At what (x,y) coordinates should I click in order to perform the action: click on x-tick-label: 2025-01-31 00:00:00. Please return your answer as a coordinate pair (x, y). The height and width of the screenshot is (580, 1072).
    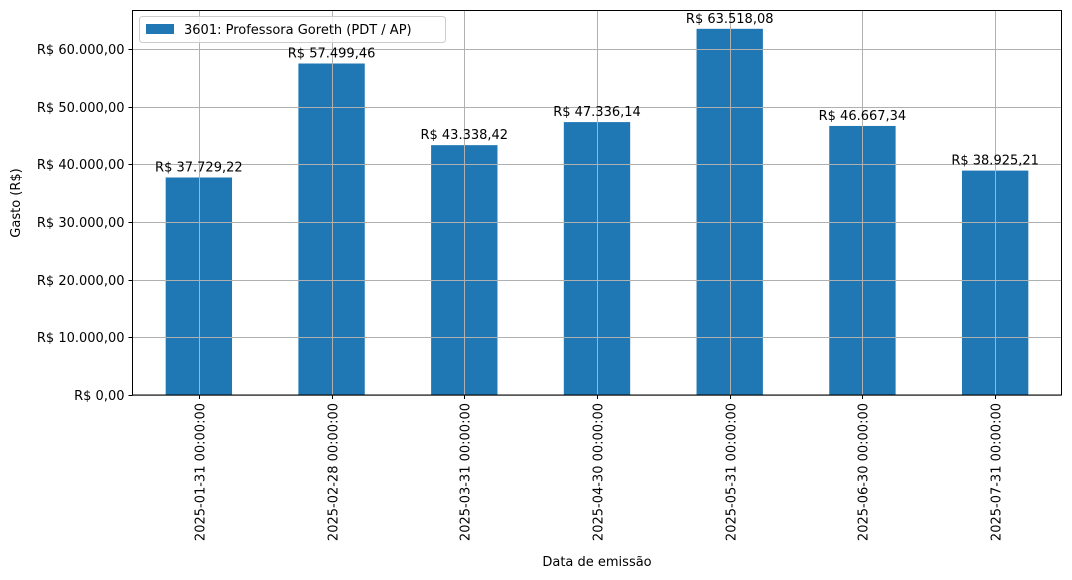
    Looking at the image, I should click on (201, 472).